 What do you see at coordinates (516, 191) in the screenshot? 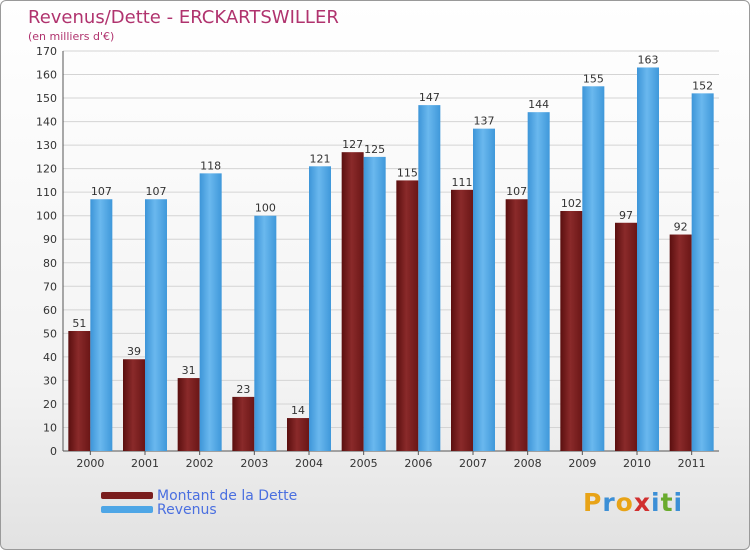
I see `data-label-dette: 107` at bounding box center [516, 191].